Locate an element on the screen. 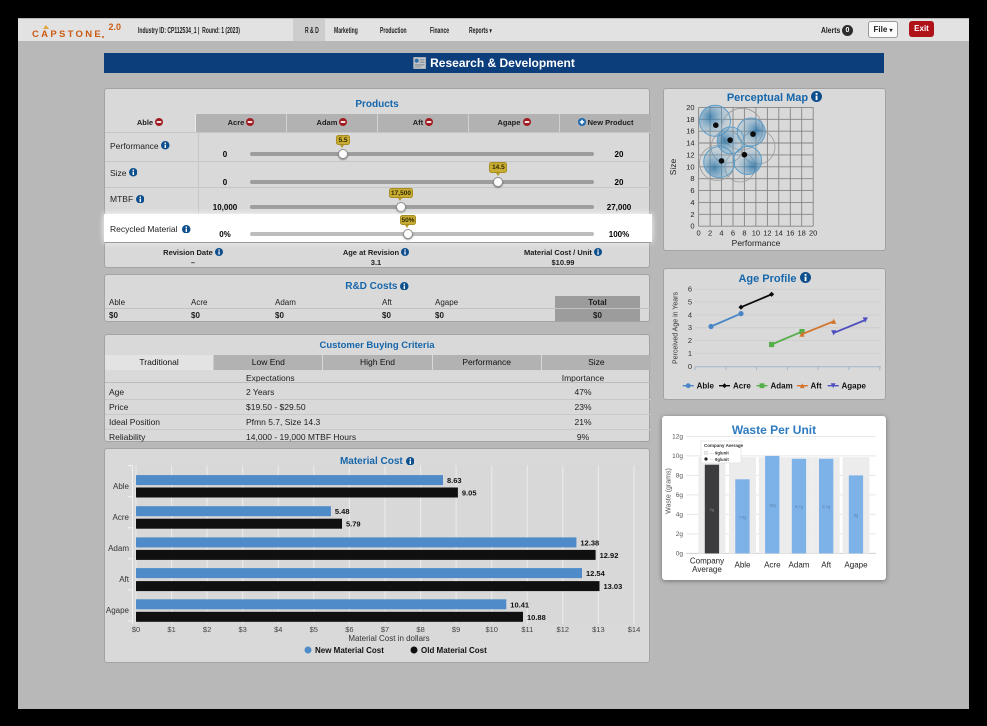 This screenshot has width=987, height=726. svg-text: 2g is located at coordinates (680, 534).